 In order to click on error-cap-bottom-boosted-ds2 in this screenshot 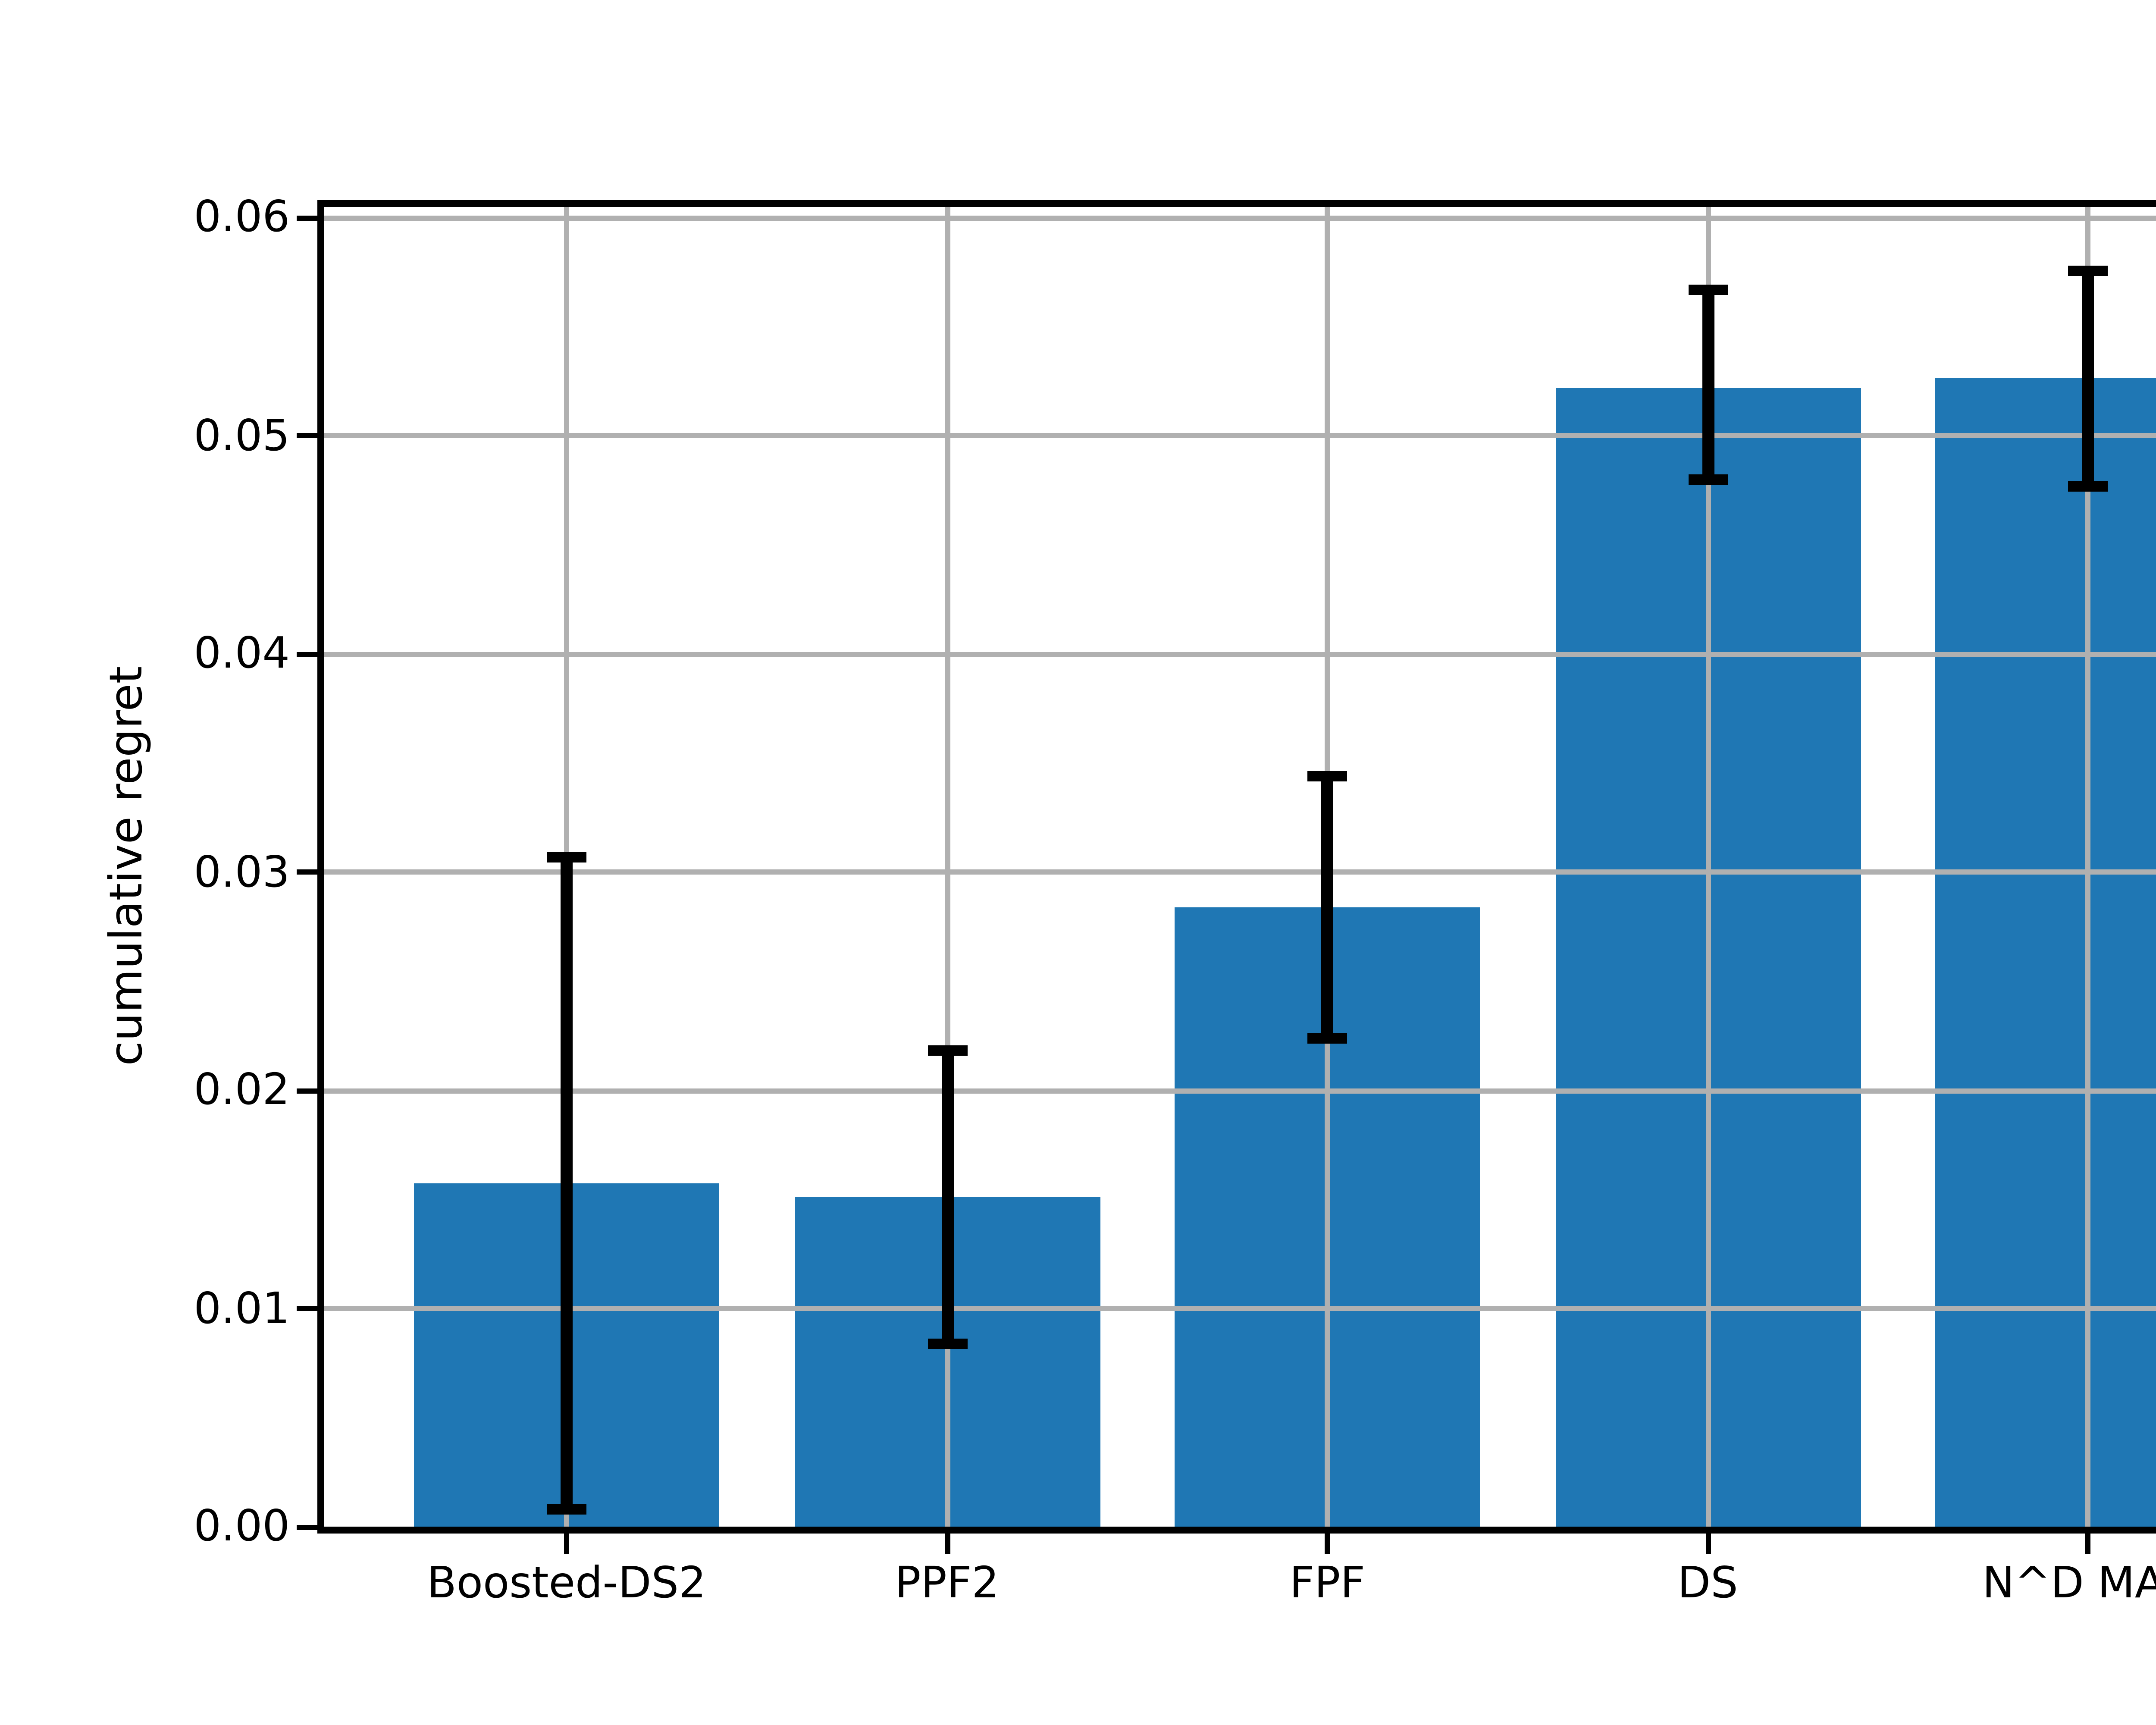, I will do `click(566, 1510)`.